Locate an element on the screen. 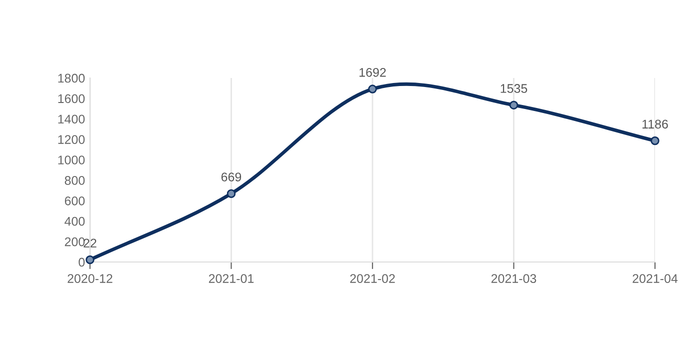  x-tick-label: 2021-04 is located at coordinates (655, 278).